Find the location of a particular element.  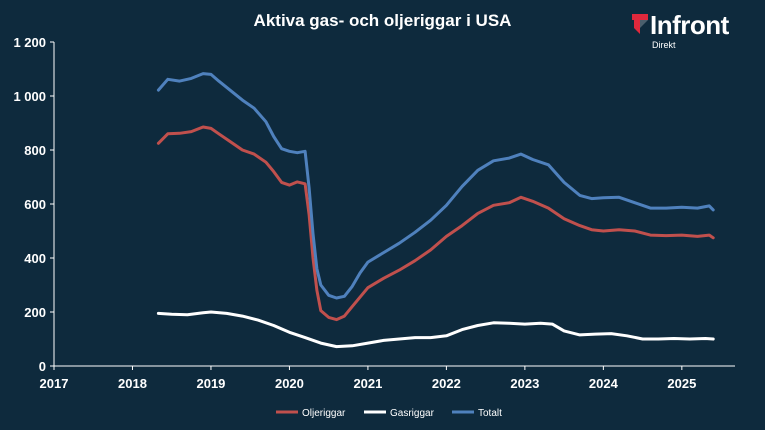

chart-title: Aktiva gas- och oljeriggar i USA is located at coordinates (382, 20).